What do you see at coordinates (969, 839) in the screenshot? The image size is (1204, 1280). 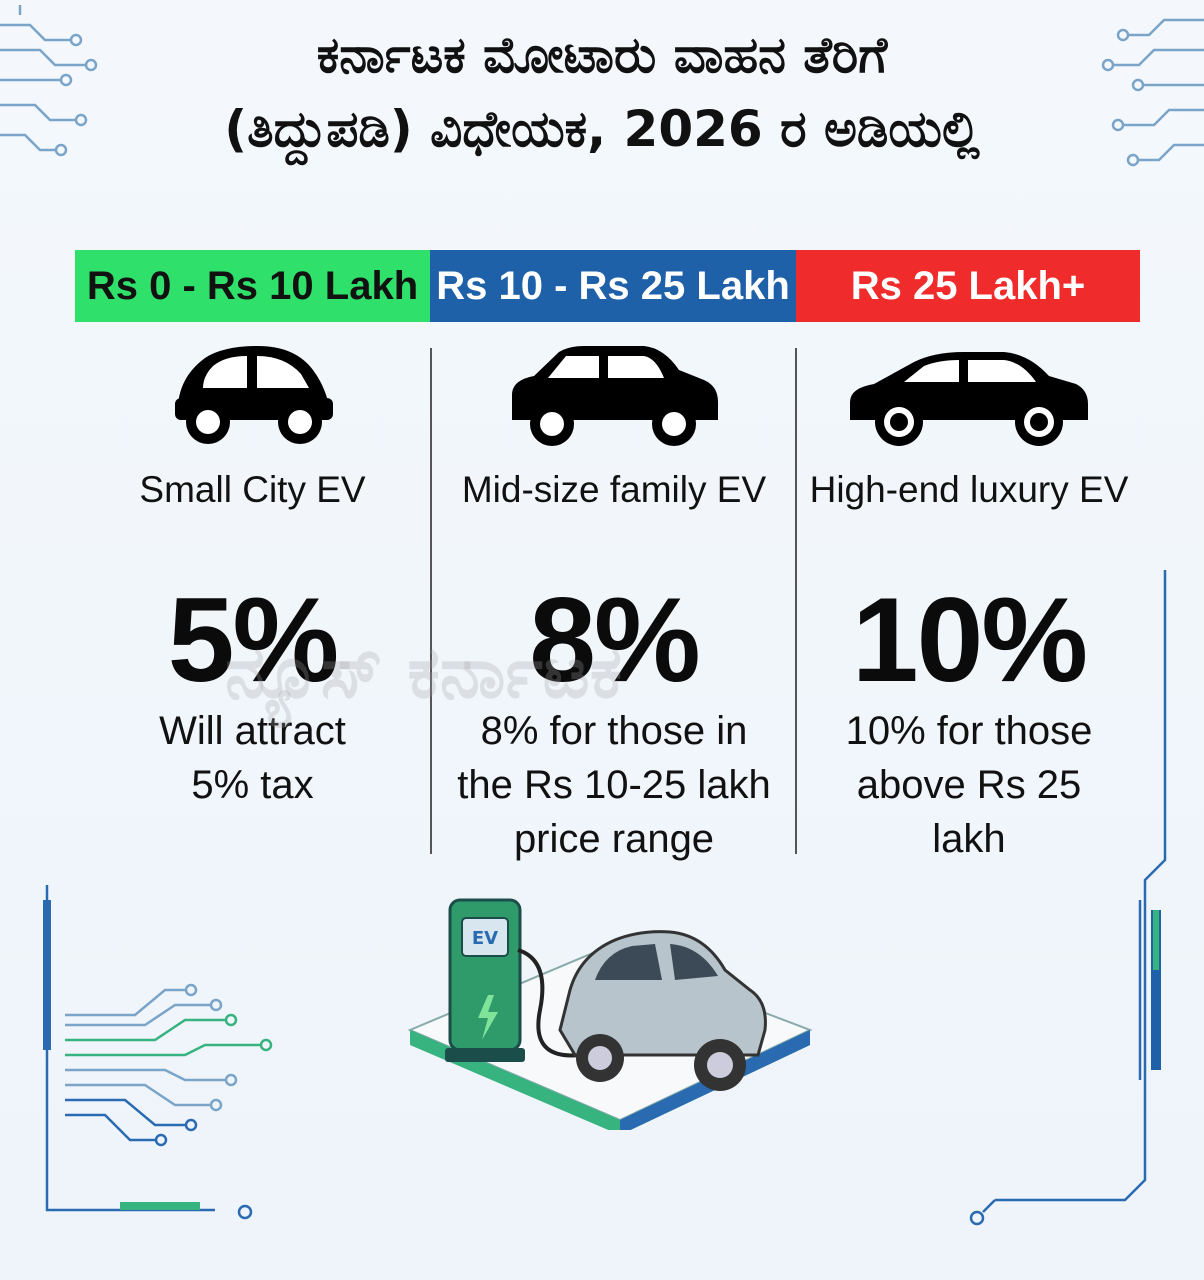 I see `description-line: lakh` at bounding box center [969, 839].